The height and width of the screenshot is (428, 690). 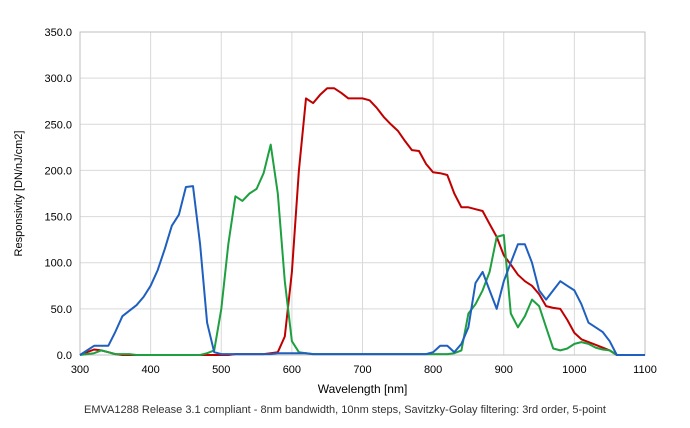 What do you see at coordinates (58, 264) in the screenshot?
I see `y-tick-label: 100.0` at bounding box center [58, 264].